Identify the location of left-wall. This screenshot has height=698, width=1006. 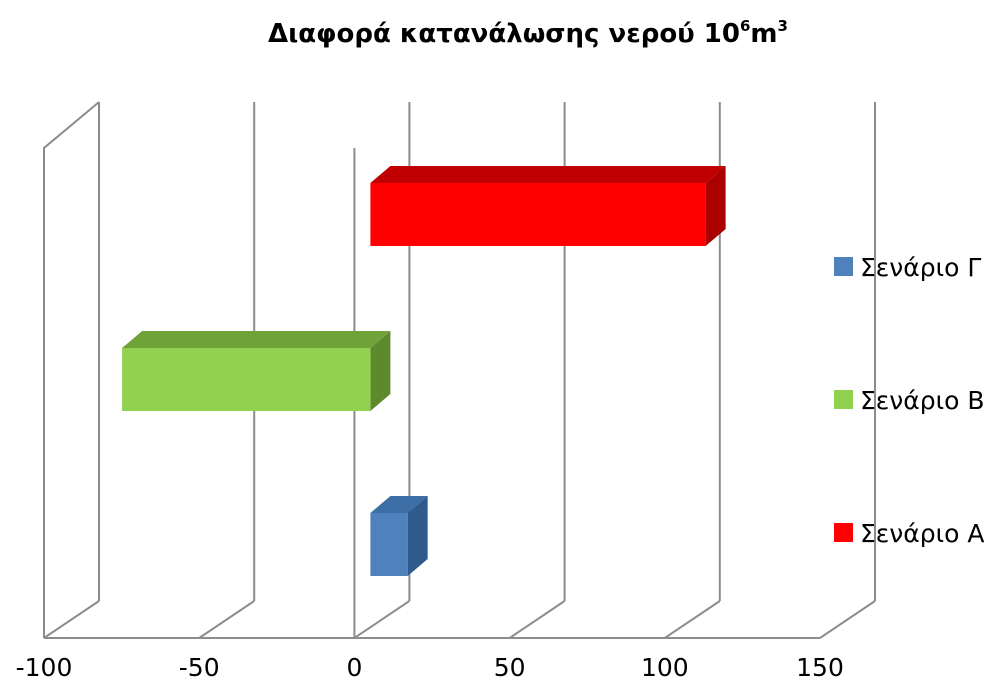
(71, 369).